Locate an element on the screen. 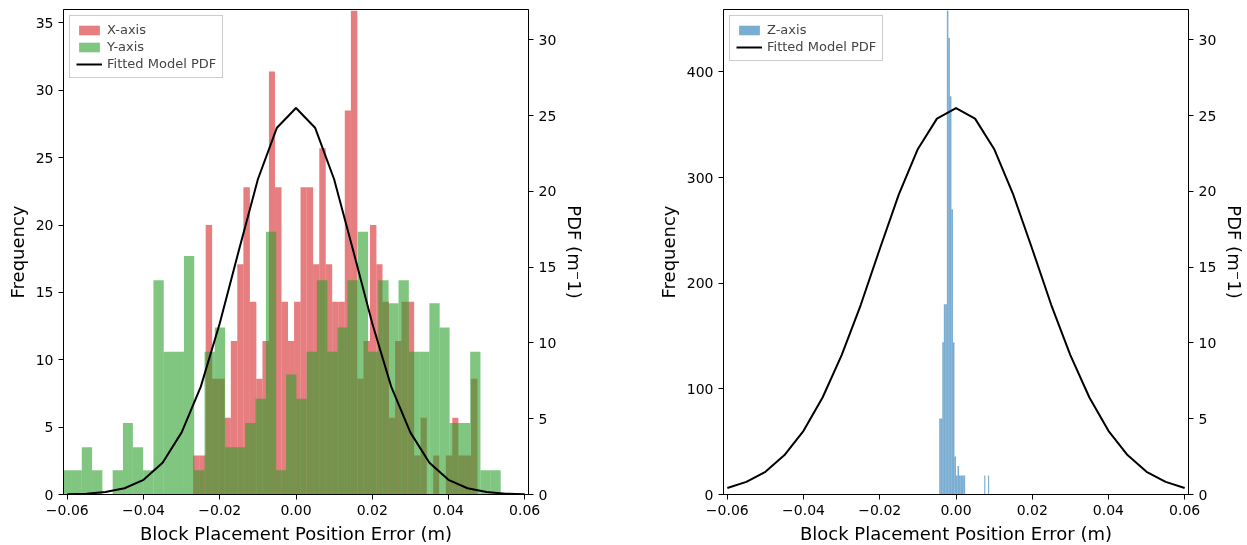 This screenshot has height=545, width=1247. legend-label: X-axis is located at coordinates (126, 29).